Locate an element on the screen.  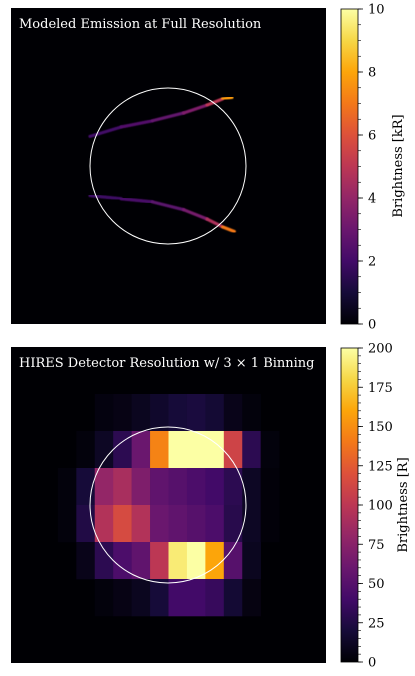
colorbar-tick-label: 8 is located at coordinates (372, 73).